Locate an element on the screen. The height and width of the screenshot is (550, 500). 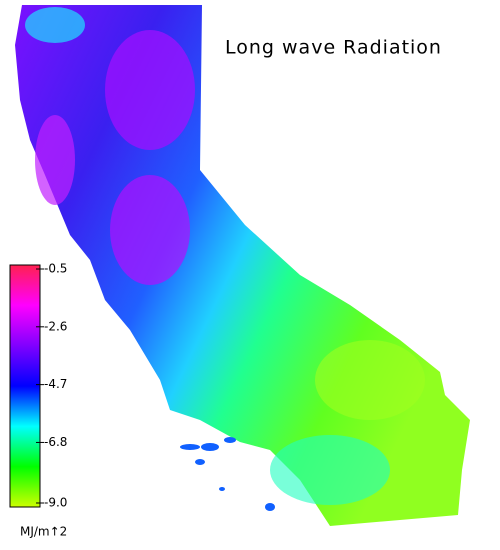
map-title: Long wave Radiation is located at coordinates (333, 48).